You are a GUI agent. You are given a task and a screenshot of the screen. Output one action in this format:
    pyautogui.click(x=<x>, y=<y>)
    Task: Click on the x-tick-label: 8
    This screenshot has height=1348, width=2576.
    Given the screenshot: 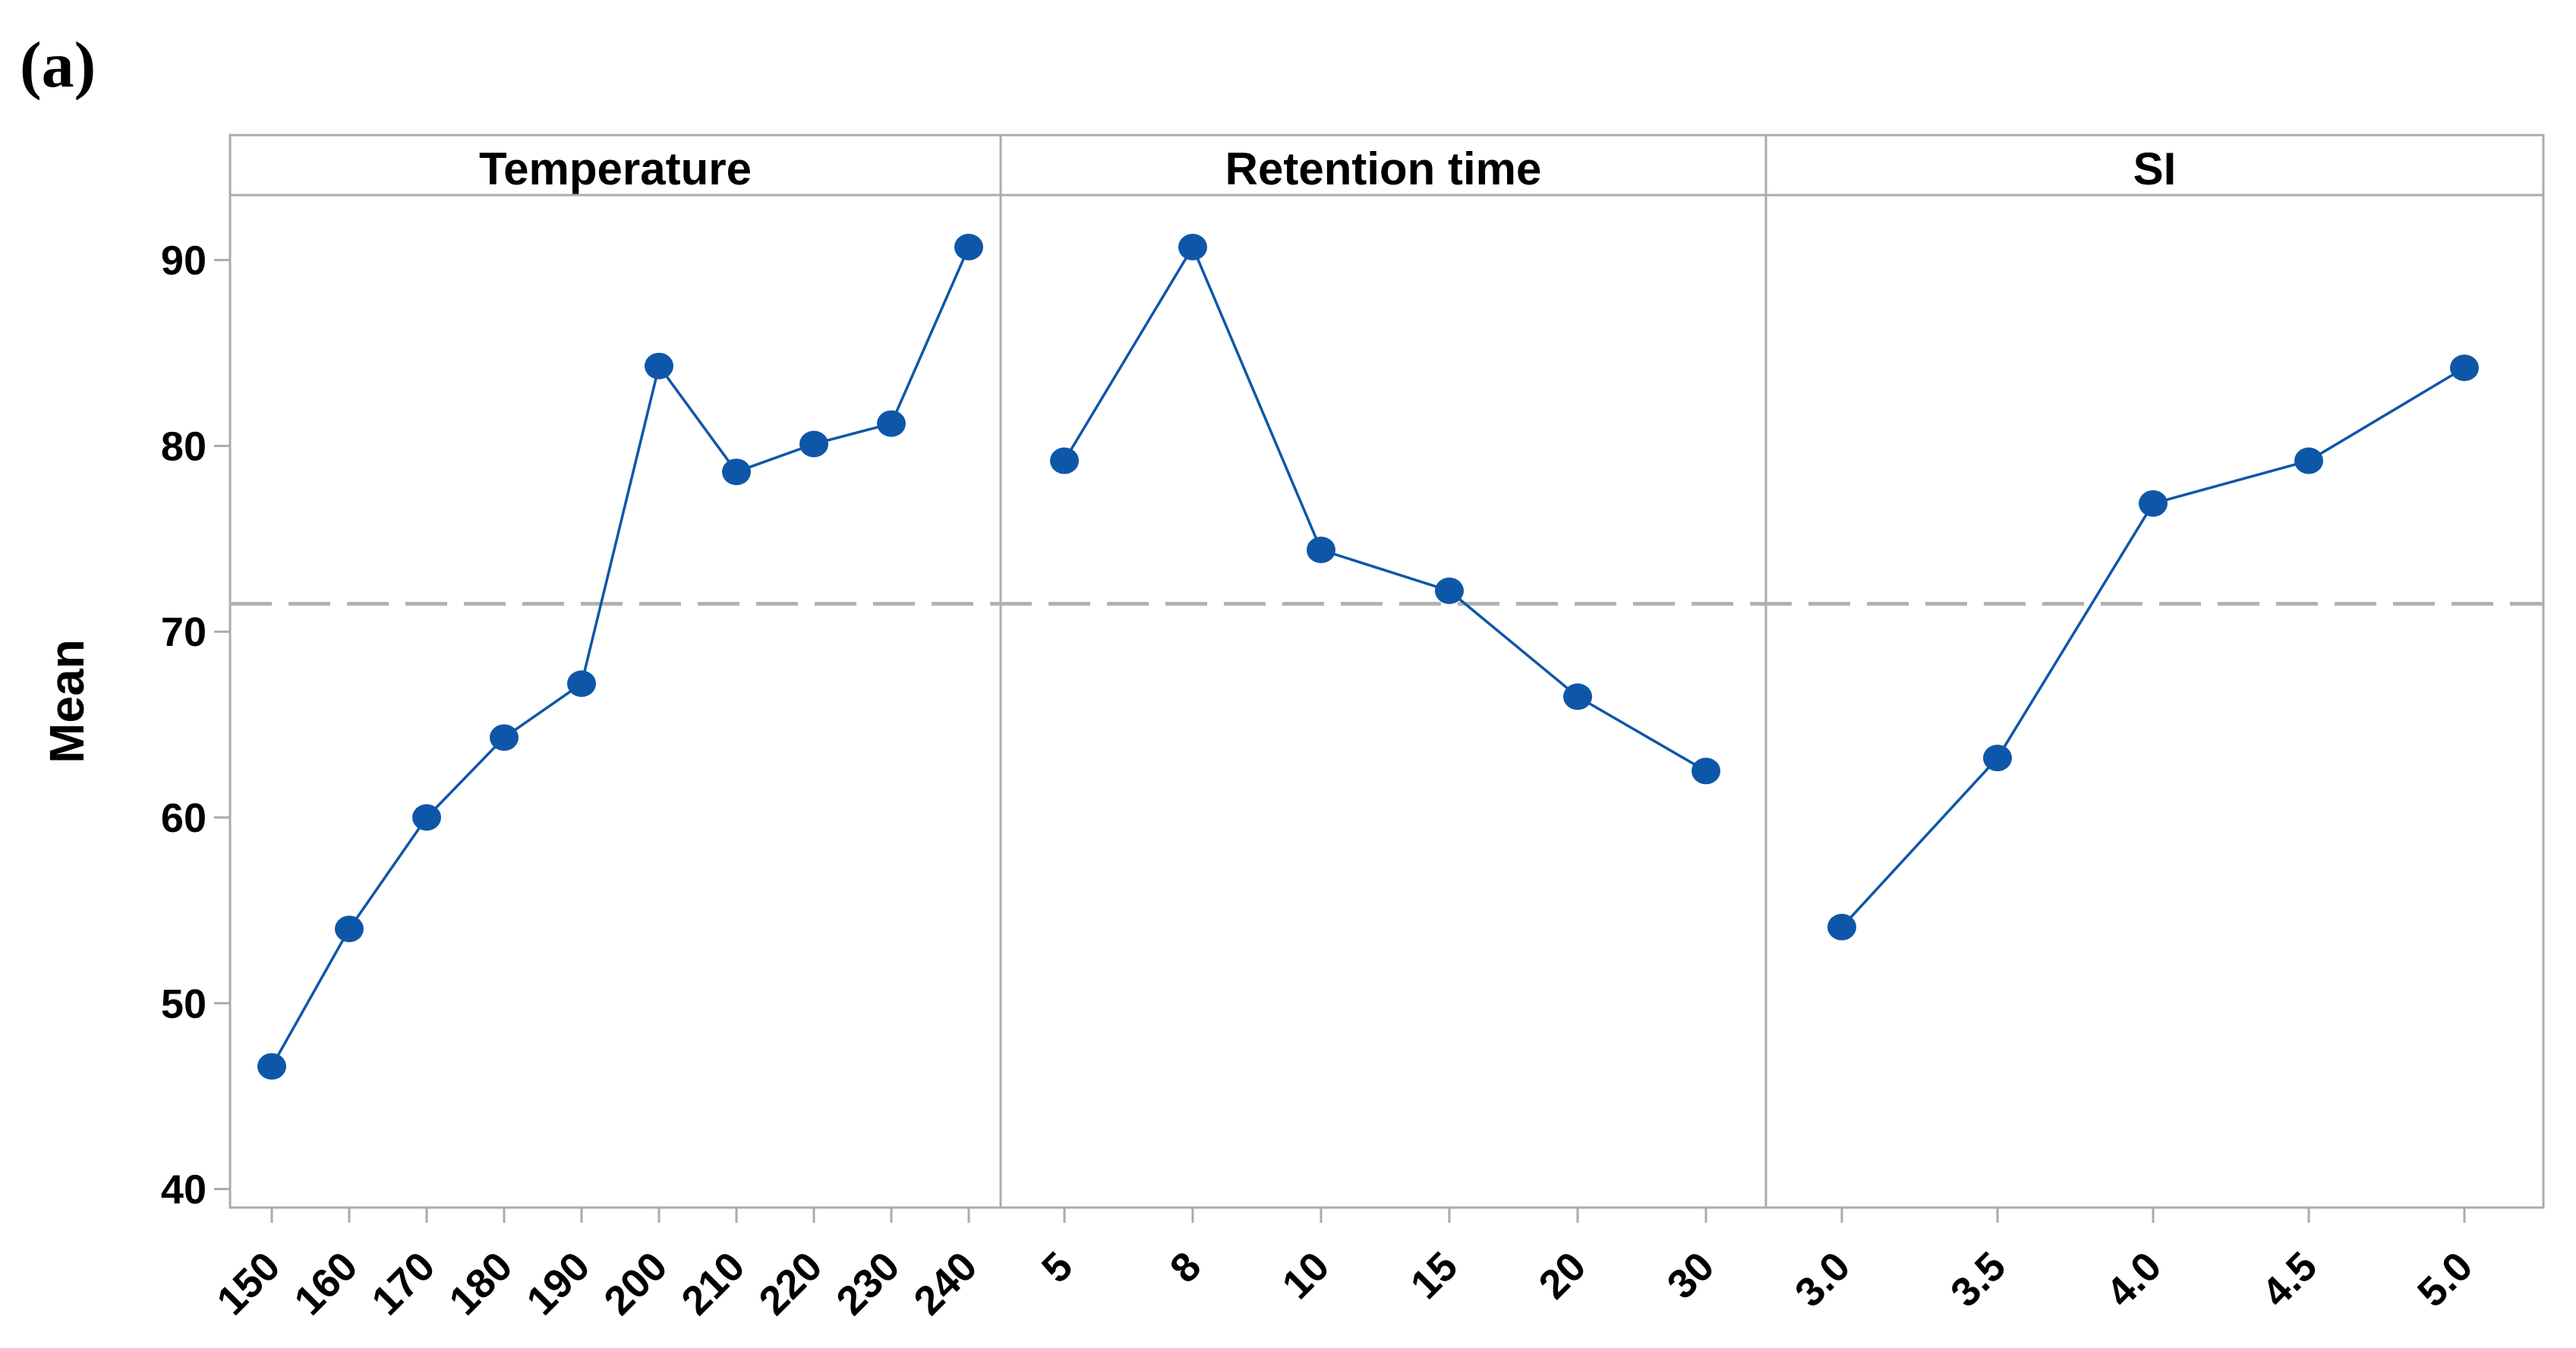 What is the action you would take?
    pyautogui.click(x=1186, y=1267)
    